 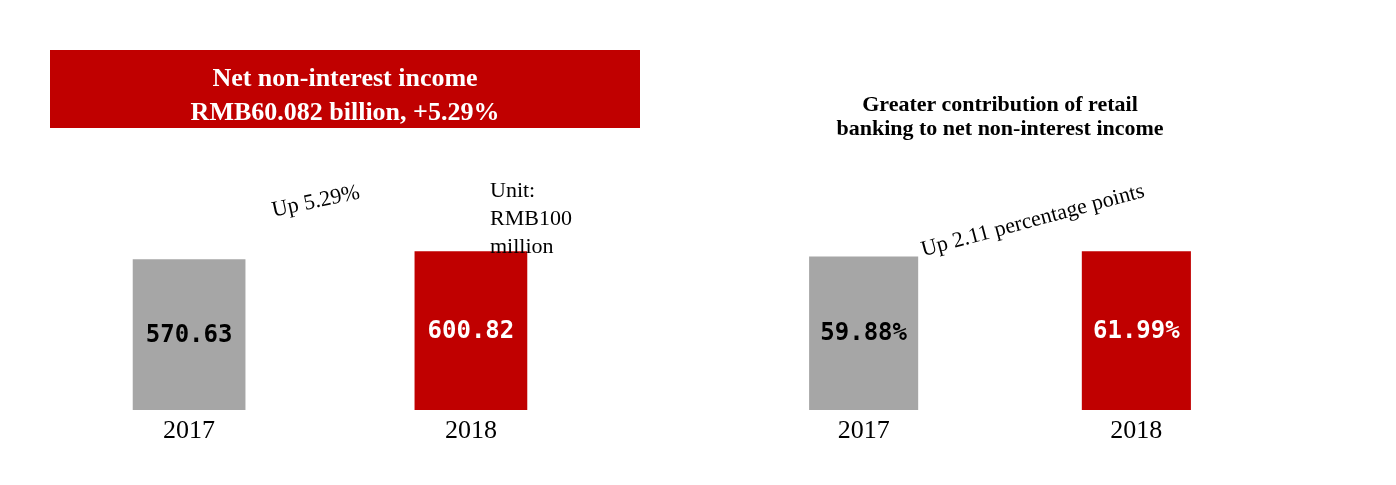 What do you see at coordinates (315, 200) in the screenshot?
I see `text: Up 5.29%` at bounding box center [315, 200].